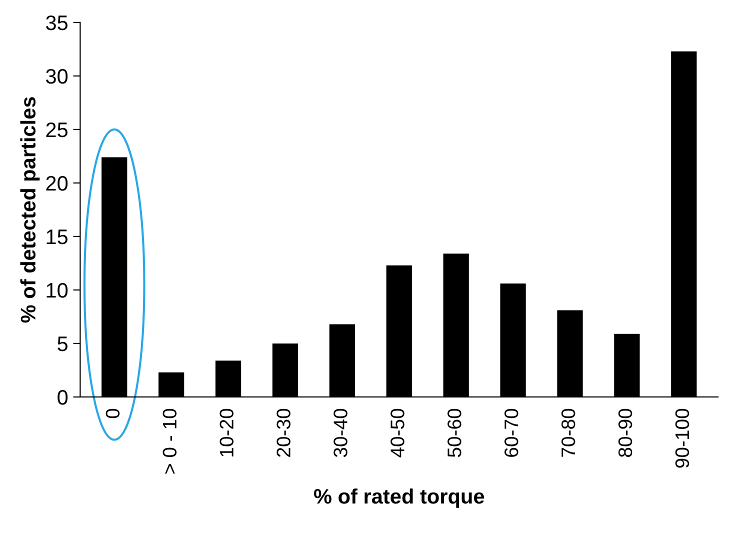 Image resolution: width=729 pixels, height=535 pixels. Describe the element at coordinates (399, 498) in the screenshot. I see `x-axis-title: % of rated torque` at that location.